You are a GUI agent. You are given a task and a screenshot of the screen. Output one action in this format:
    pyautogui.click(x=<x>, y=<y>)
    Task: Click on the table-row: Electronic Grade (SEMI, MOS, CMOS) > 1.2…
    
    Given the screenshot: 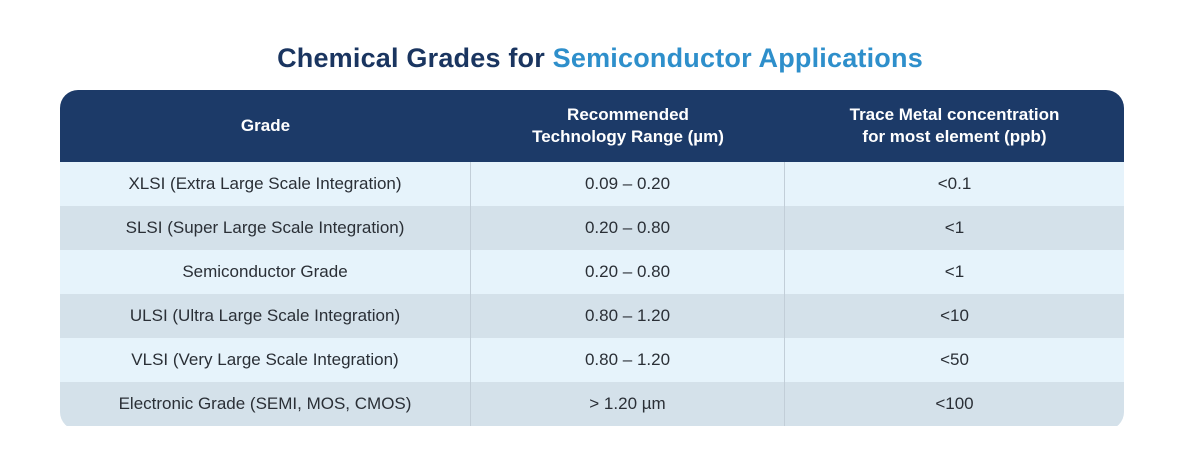 What is the action you would take?
    pyautogui.click(x=592, y=404)
    